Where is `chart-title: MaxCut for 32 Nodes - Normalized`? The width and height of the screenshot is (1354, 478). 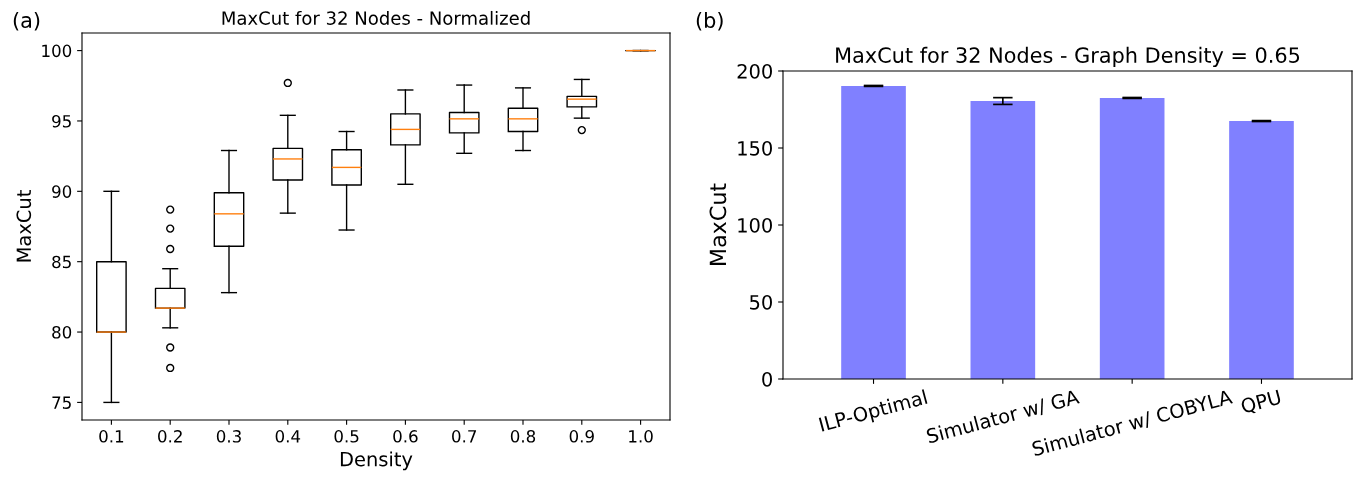 chart-title: MaxCut for 32 Nodes - Normalized is located at coordinates (376, 17).